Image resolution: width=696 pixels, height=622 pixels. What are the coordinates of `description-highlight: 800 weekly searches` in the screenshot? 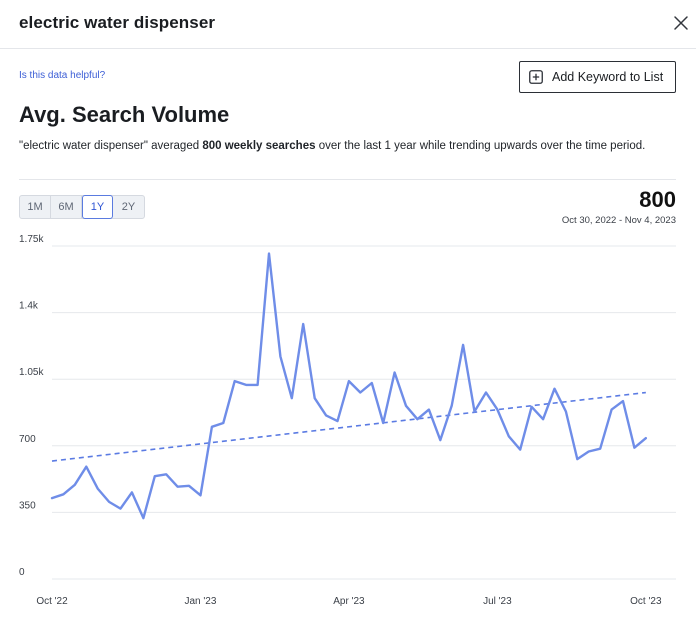 It's located at (259, 146).